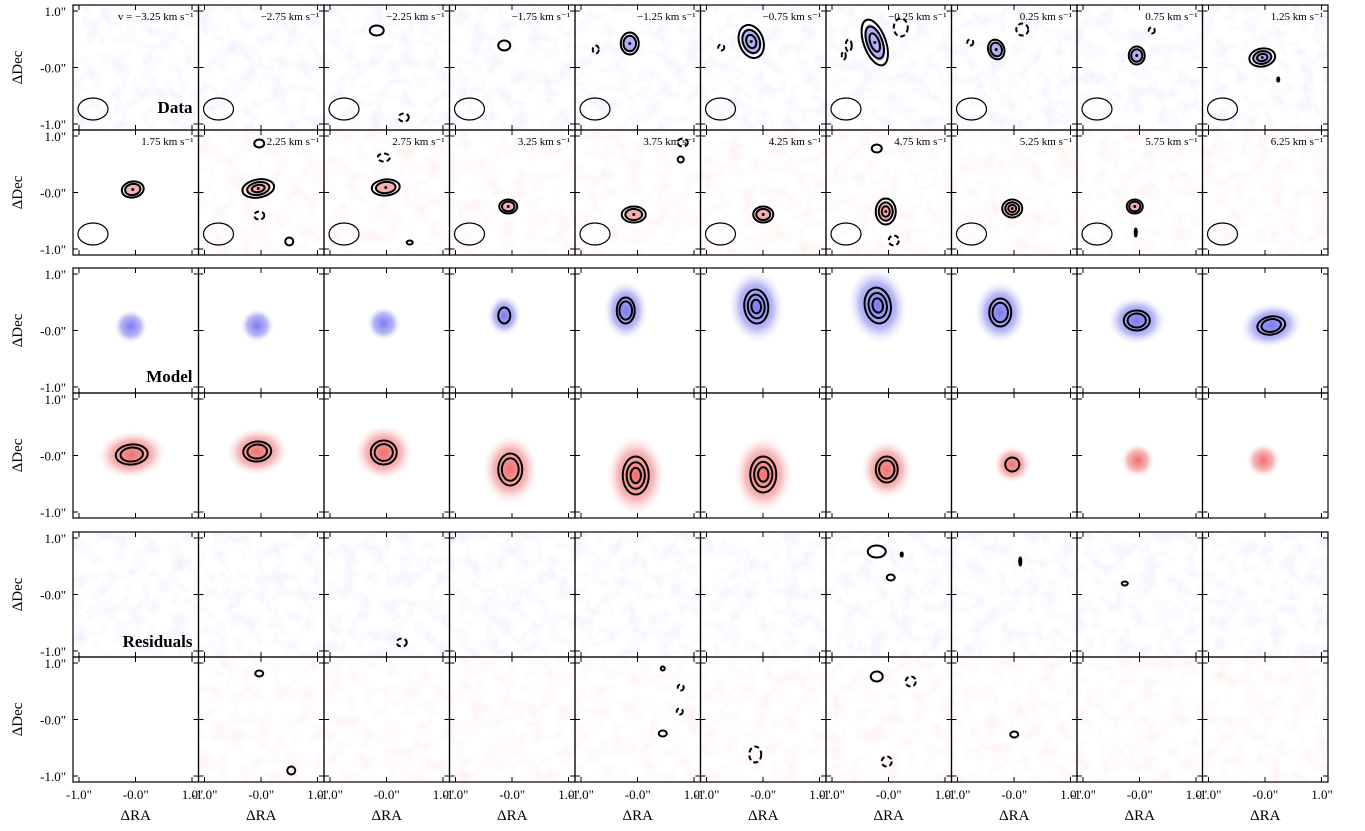 This screenshot has width=1365, height=831. I want to click on row-label: Data, so click(175, 107).